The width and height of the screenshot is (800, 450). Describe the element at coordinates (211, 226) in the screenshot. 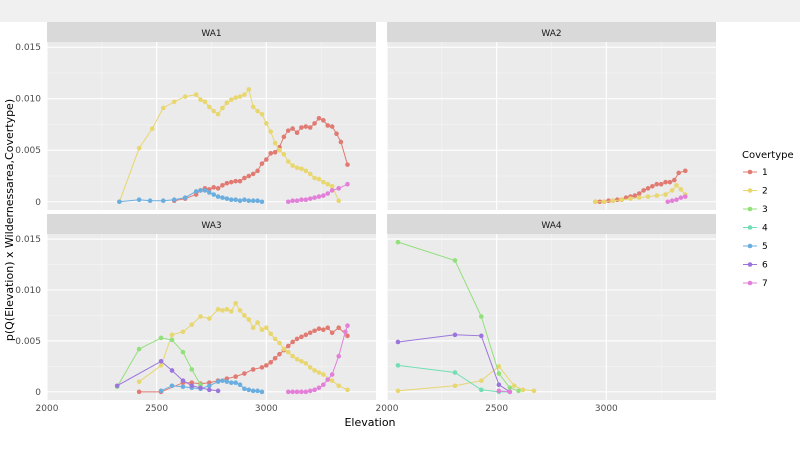

I see `panel-strip-title: WA3` at that location.